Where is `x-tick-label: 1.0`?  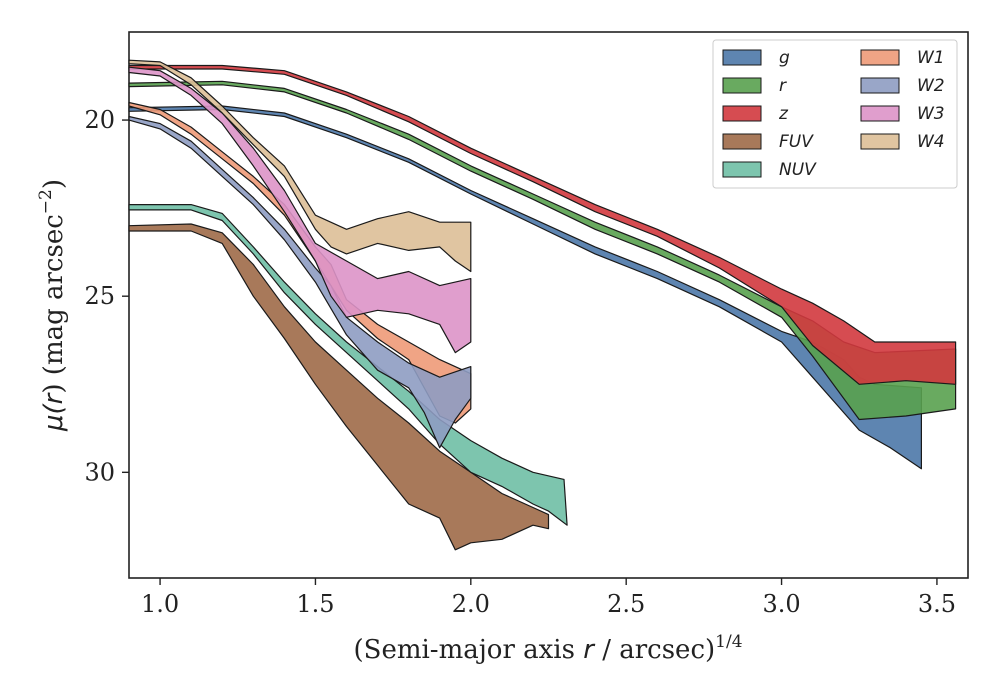
x-tick-label: 1.0 is located at coordinates (160, 604).